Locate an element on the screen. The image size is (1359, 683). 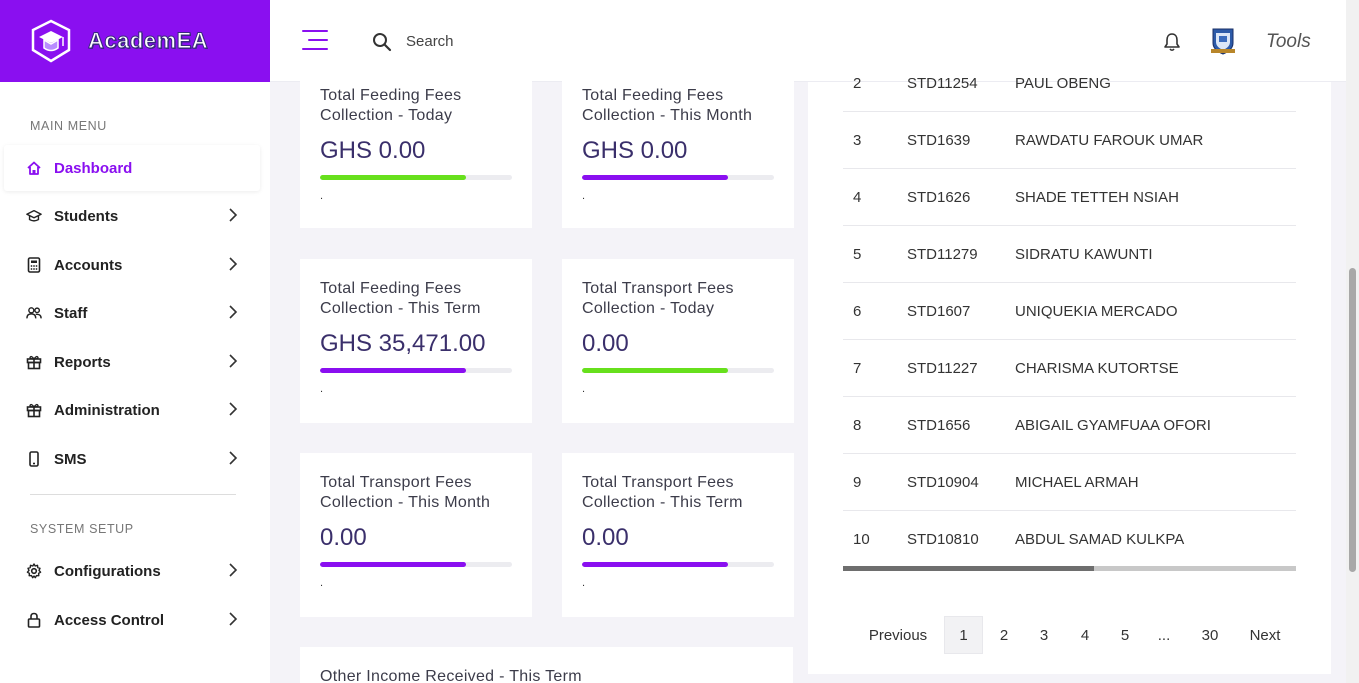
row-number: 6 is located at coordinates (857, 311).